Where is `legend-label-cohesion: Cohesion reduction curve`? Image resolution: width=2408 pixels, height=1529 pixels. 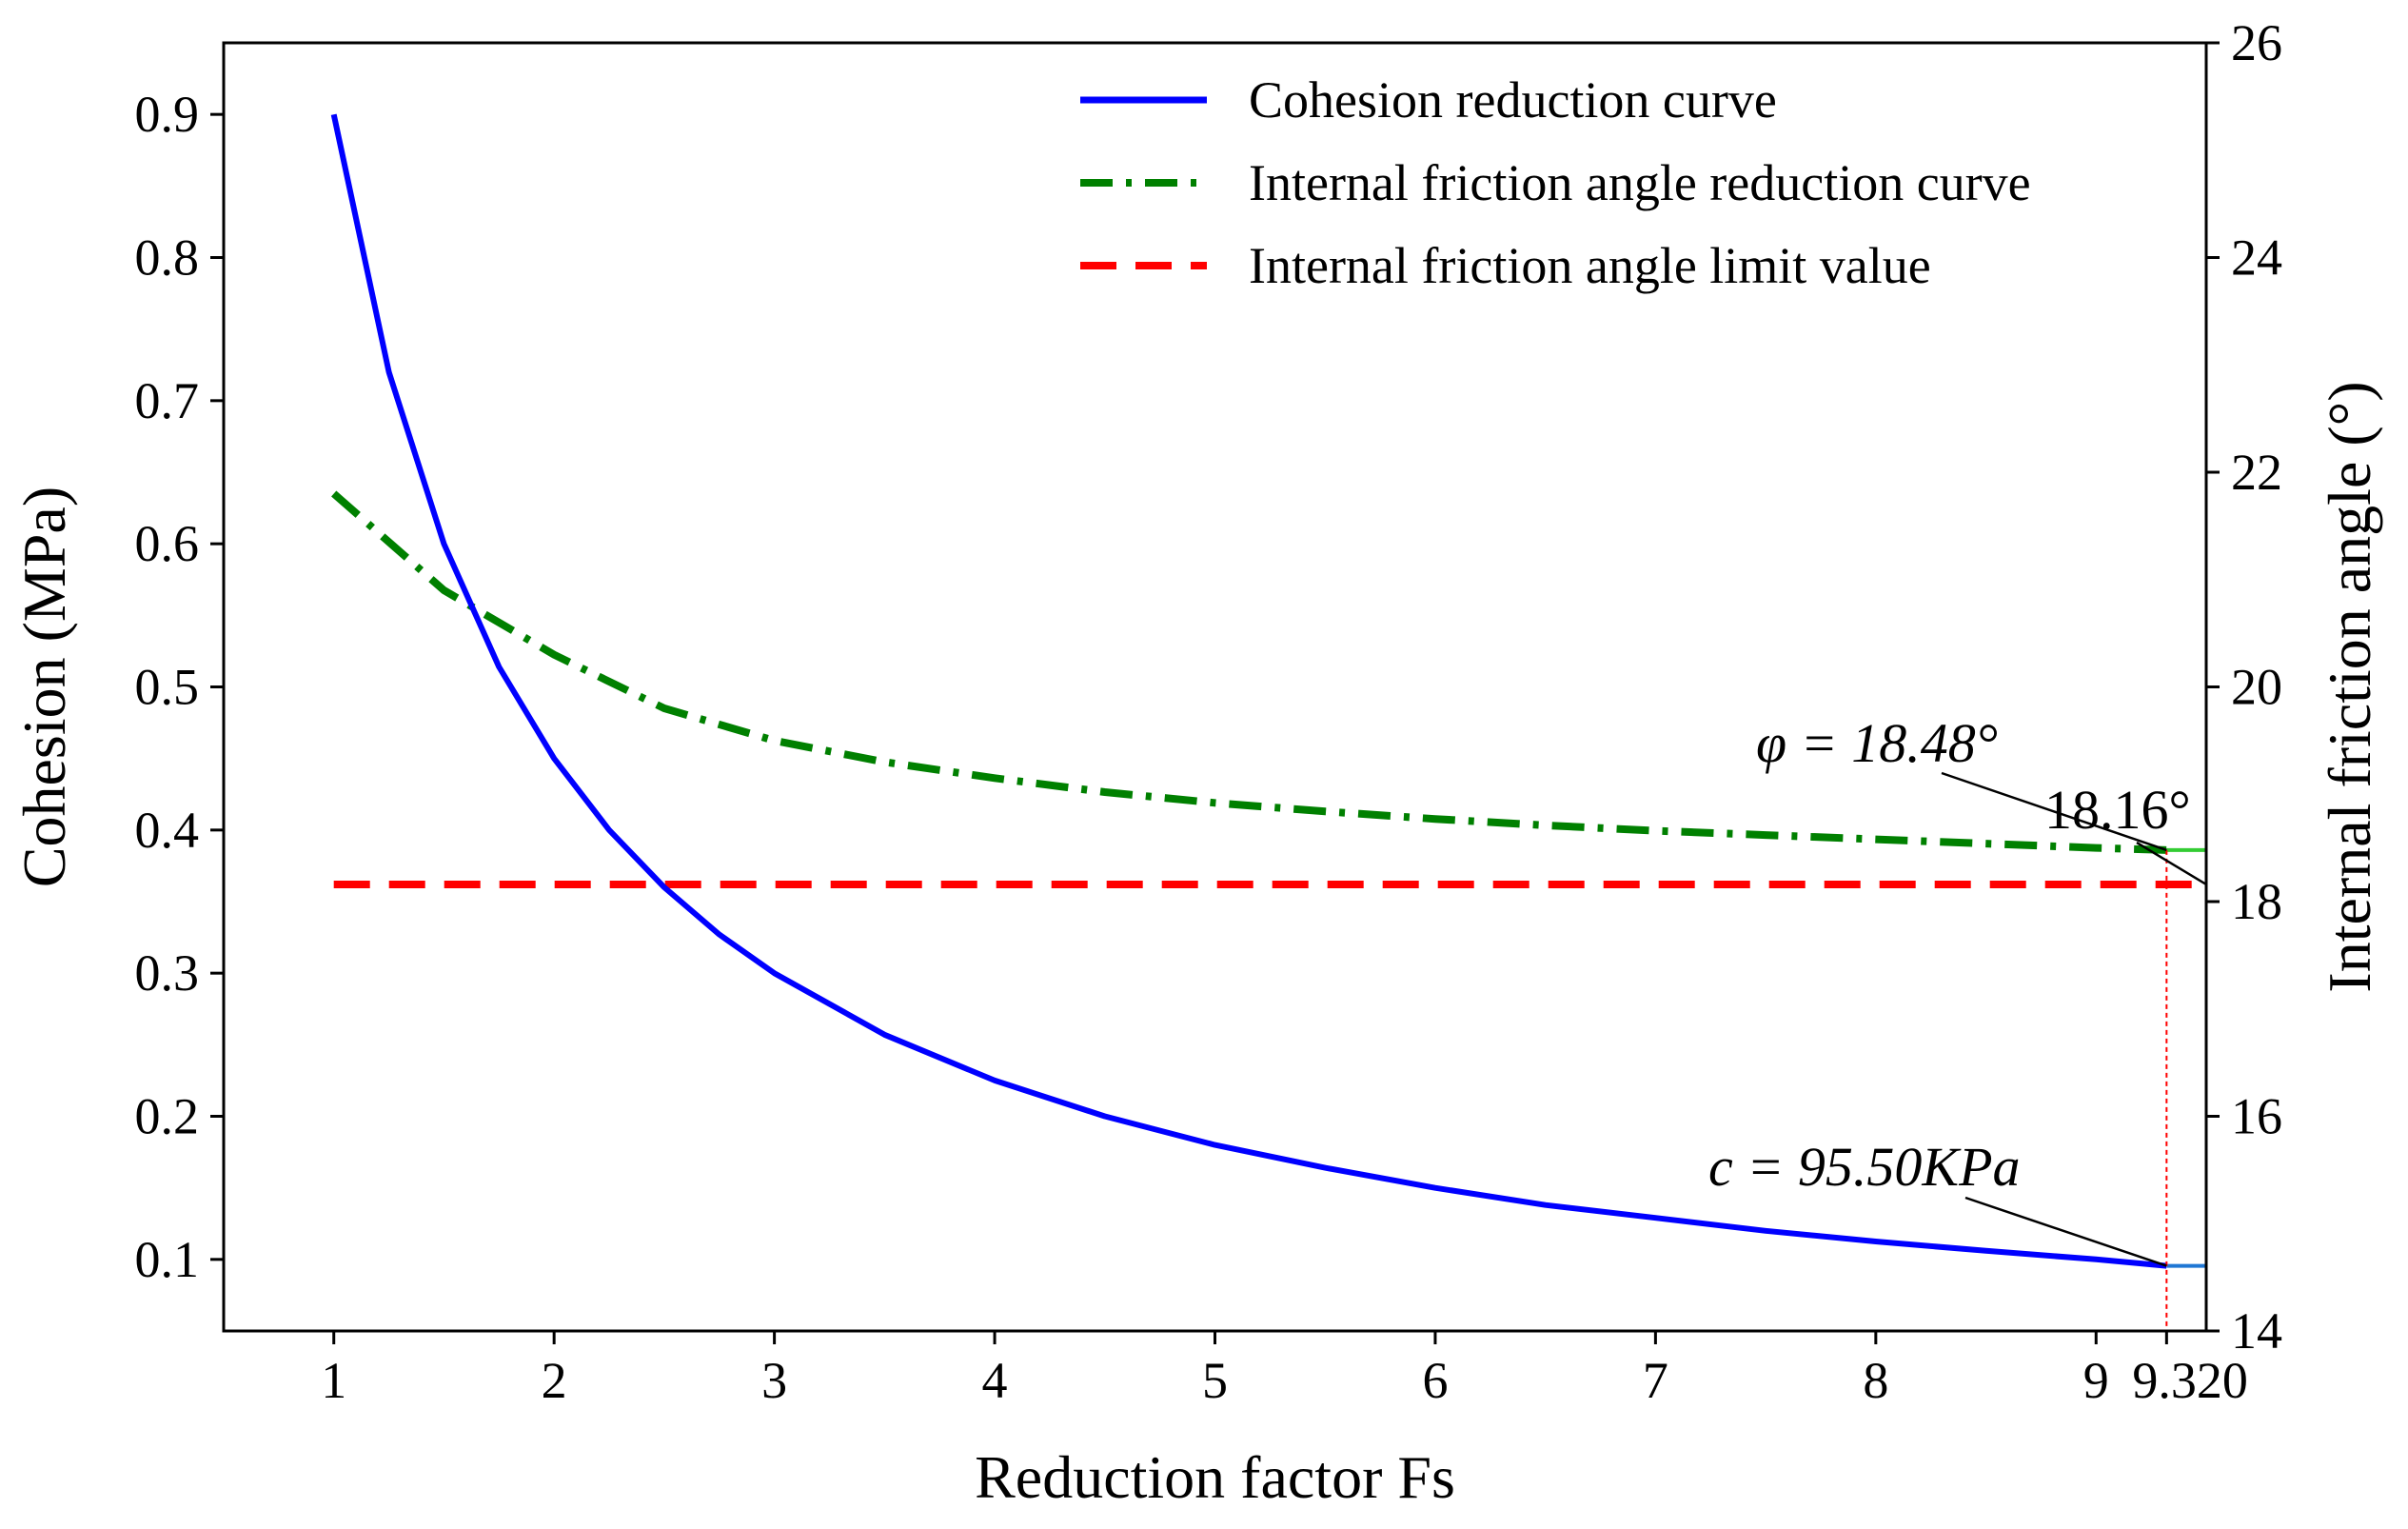
legend-label-cohesion: Cohesion reduction curve is located at coordinates (1513, 100).